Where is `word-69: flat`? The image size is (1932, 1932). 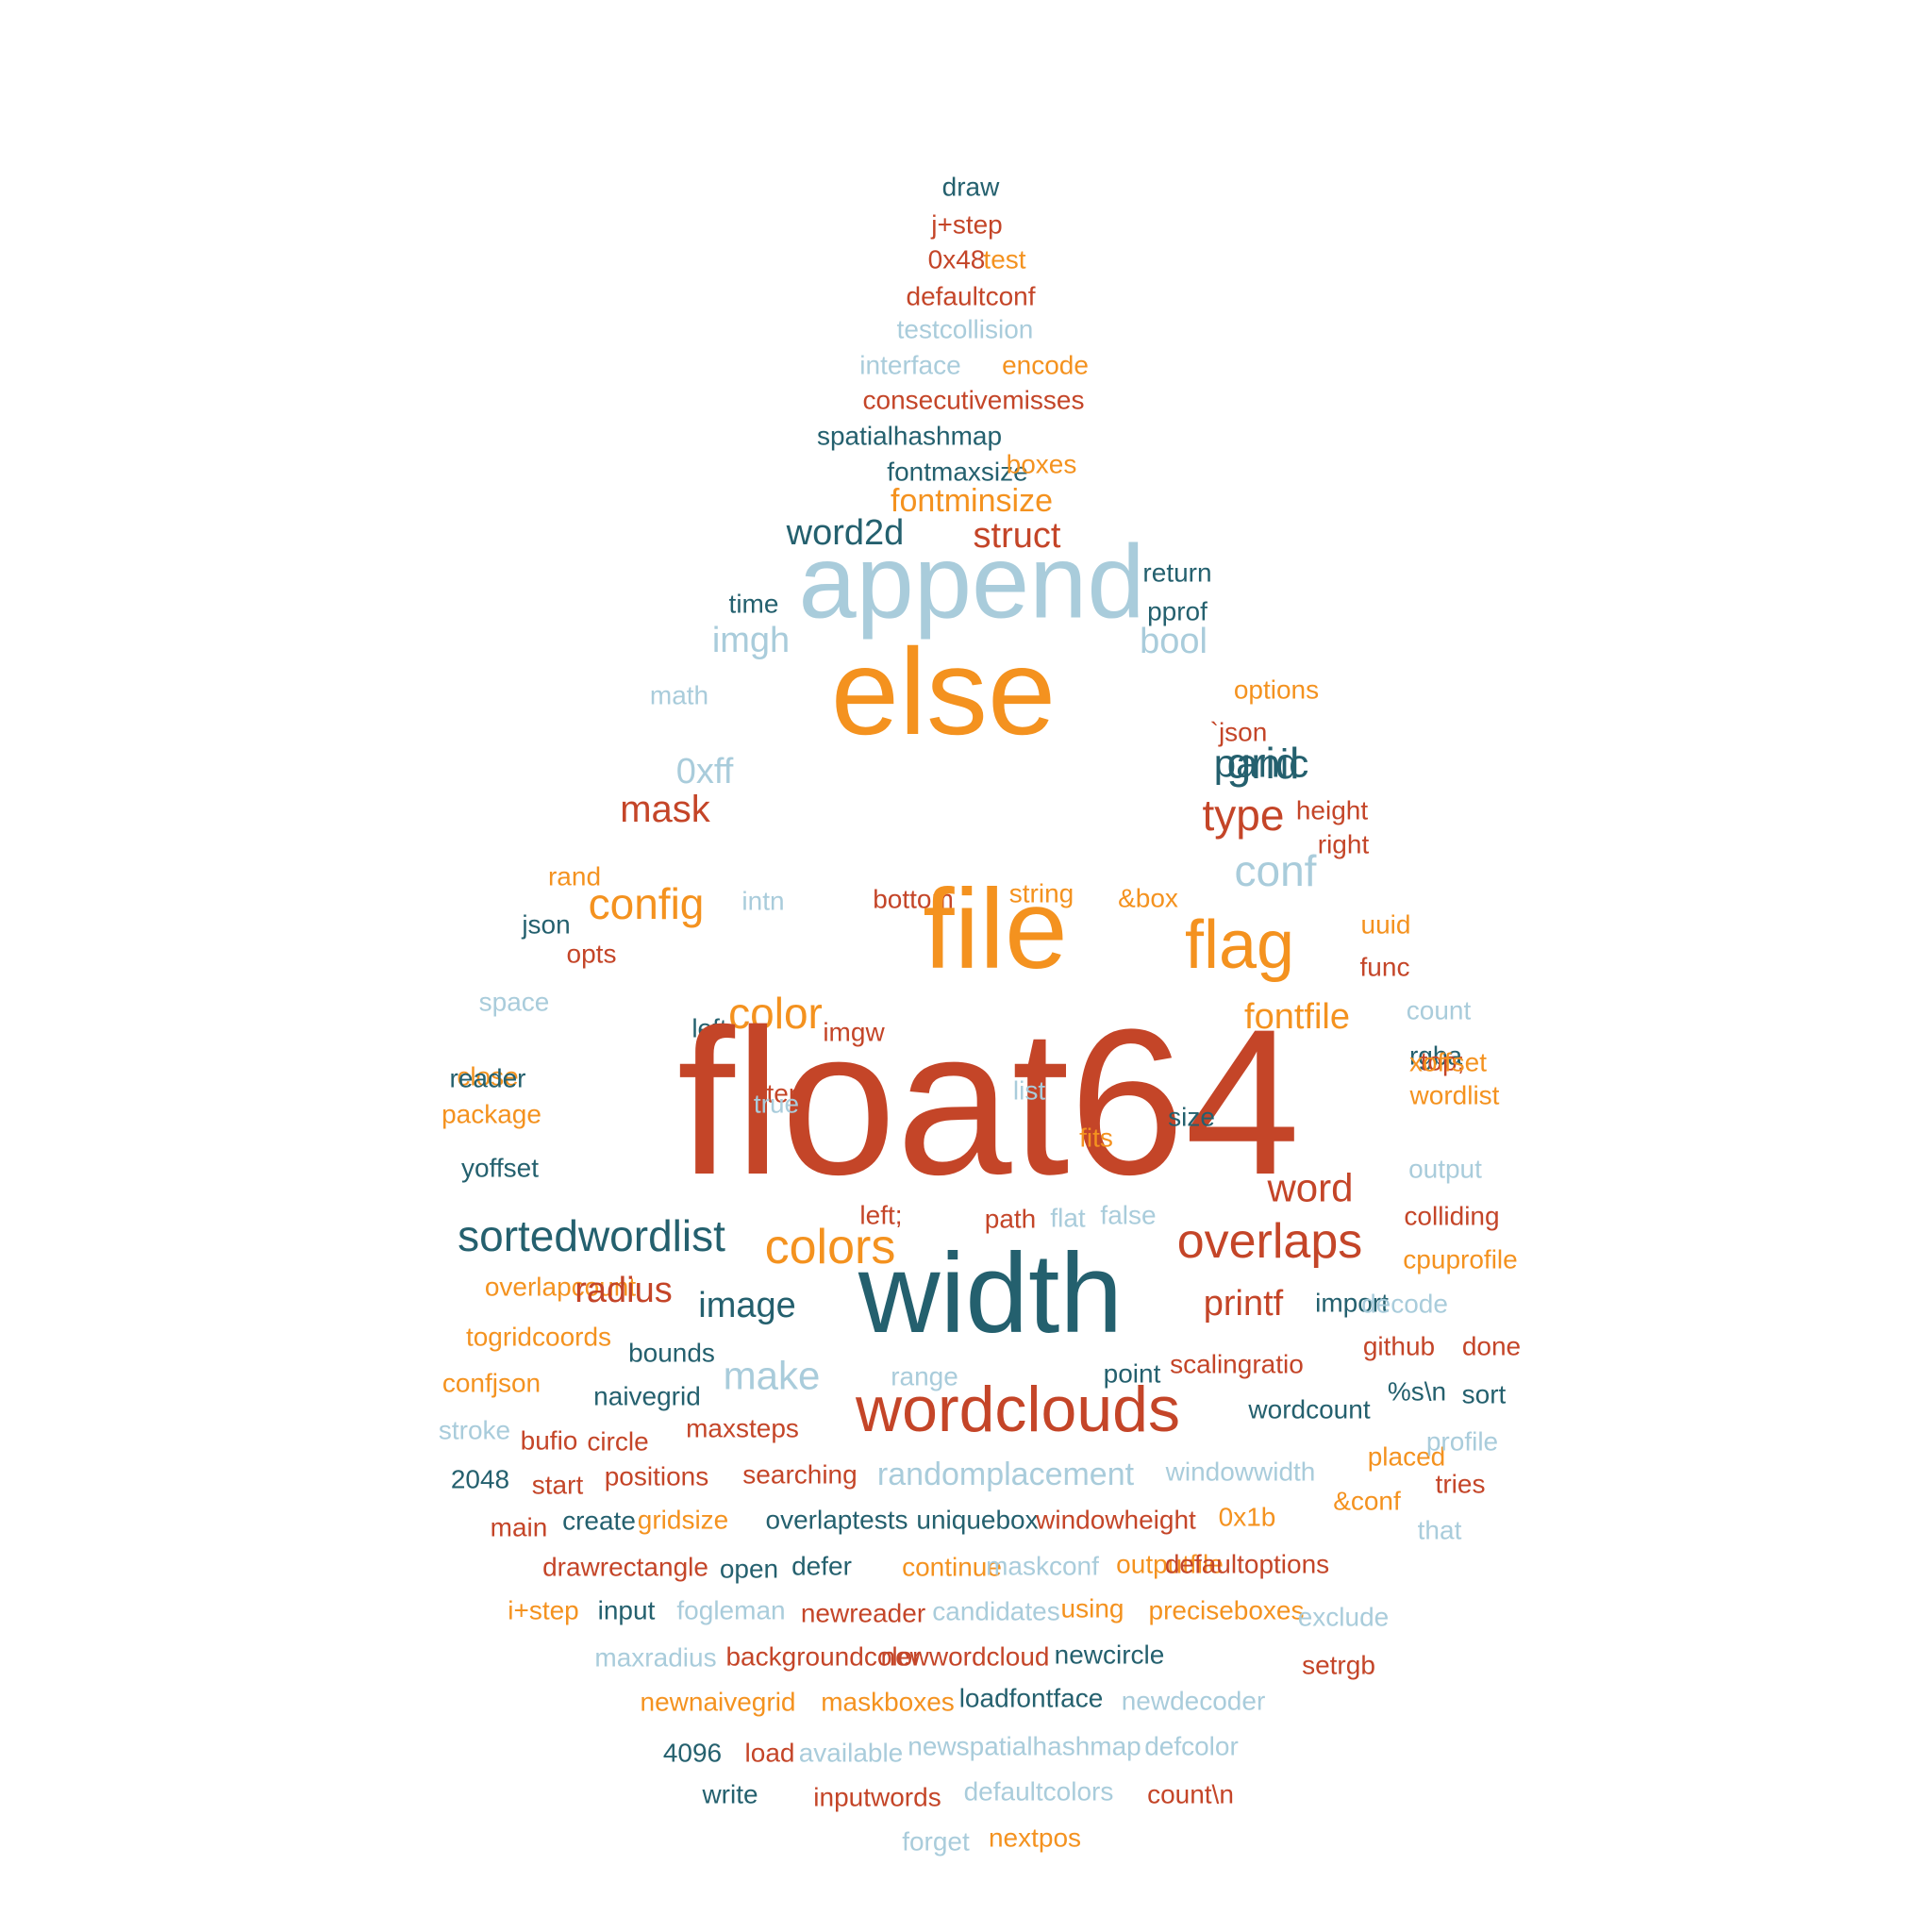 word-69: flat is located at coordinates (1068, 1218).